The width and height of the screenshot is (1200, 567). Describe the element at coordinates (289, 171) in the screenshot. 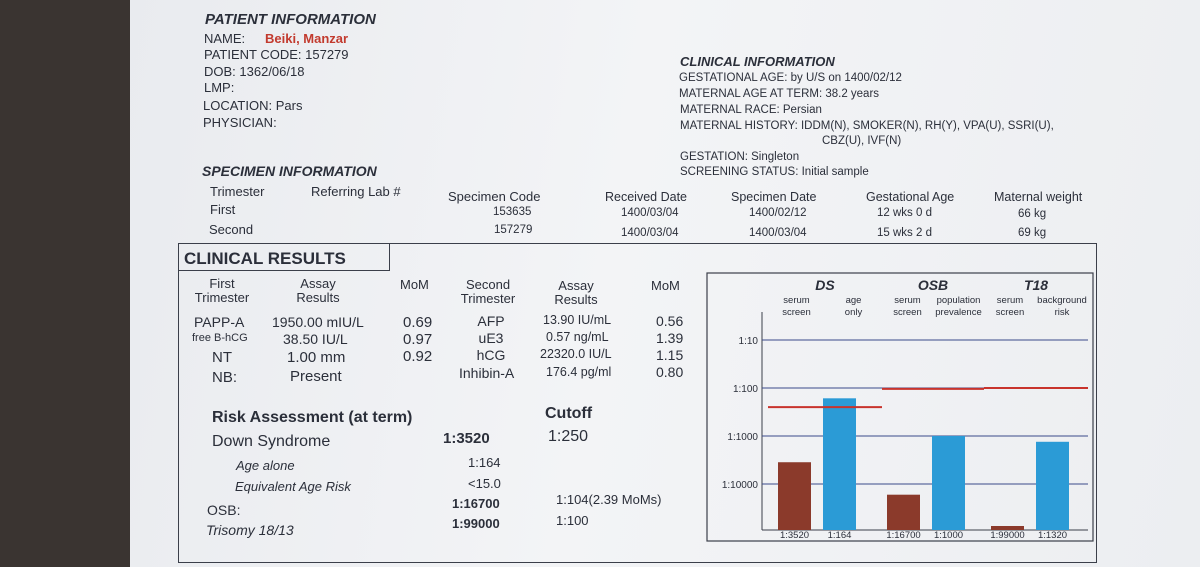

I see `specimen-heading: SPECIMEN INFORMATION` at that location.